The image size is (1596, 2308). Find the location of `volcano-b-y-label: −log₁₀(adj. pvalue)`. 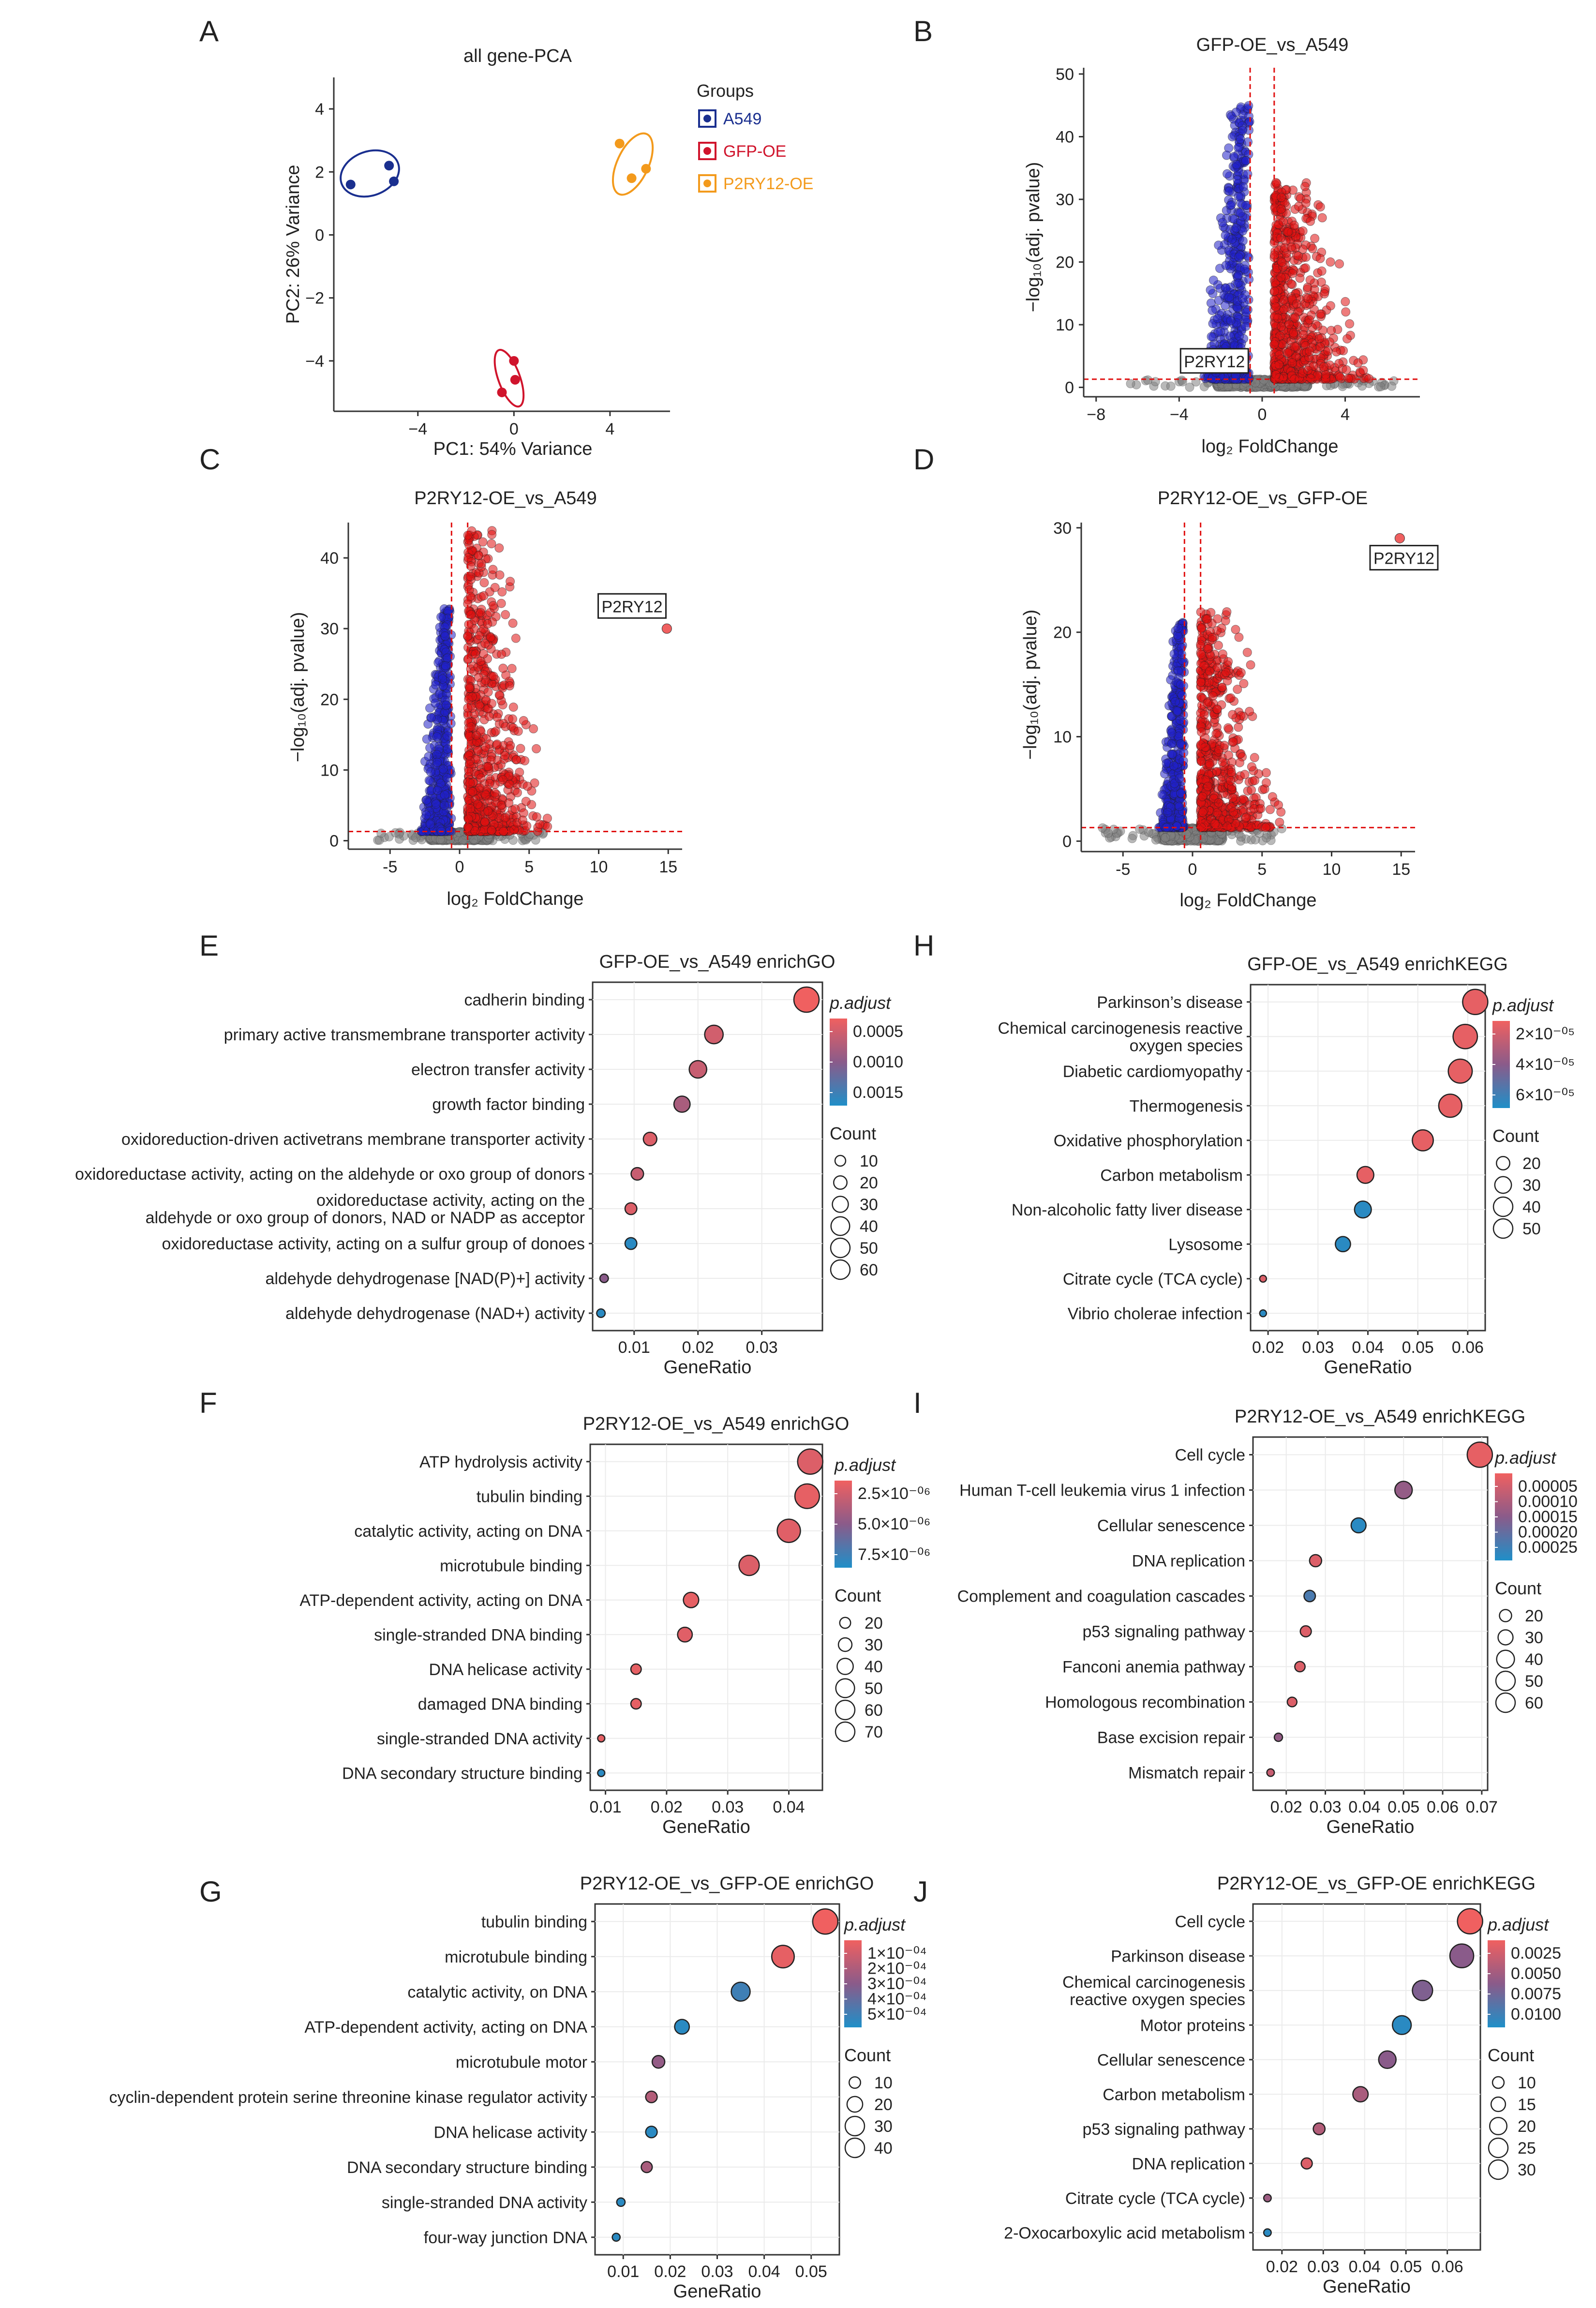

volcano-b-y-label: −log₁₀(adj. pvalue) is located at coordinates (1033, 237).